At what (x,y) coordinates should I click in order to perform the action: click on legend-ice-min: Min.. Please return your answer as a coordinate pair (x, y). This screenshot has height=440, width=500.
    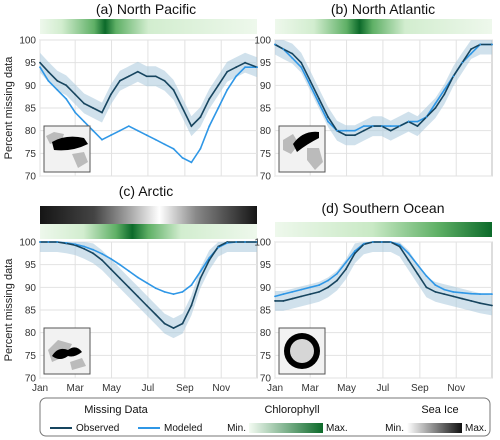
    Looking at the image, I should click on (394, 428).